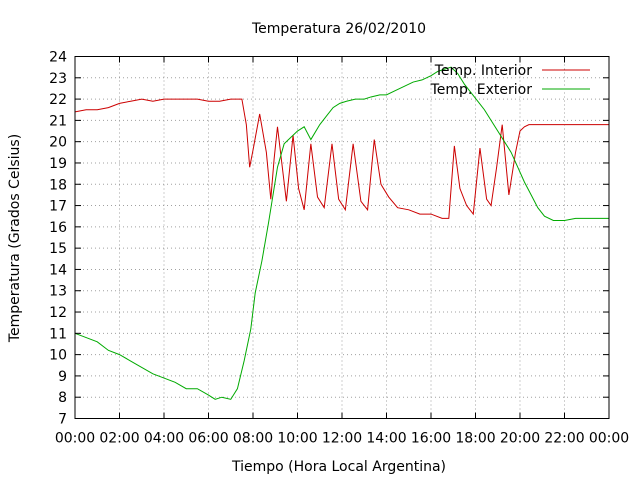 Image resolution: width=640 pixels, height=480 pixels. Describe the element at coordinates (62, 377) in the screenshot. I see `y-tick-label: 9` at that location.